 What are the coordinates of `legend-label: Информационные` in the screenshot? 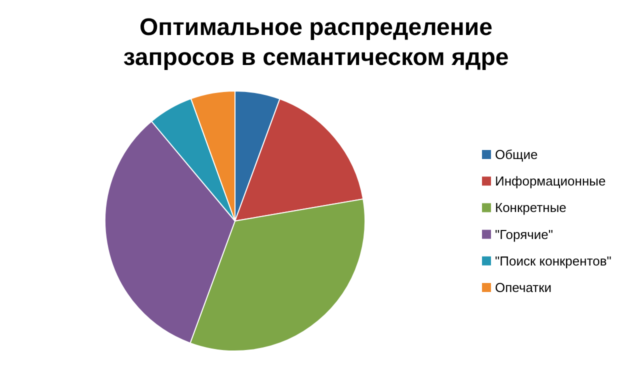 It's located at (550, 181).